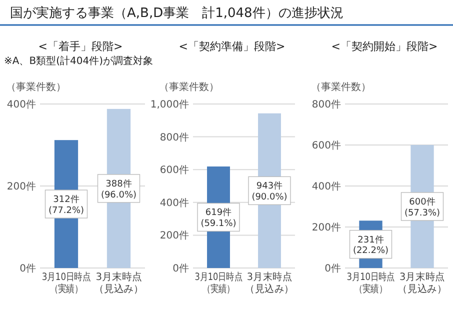 This screenshot has height=320, width=453. Describe the element at coordinates (384, 46) in the screenshot. I see `chart-title: <「契約開始」段階>` at that location.